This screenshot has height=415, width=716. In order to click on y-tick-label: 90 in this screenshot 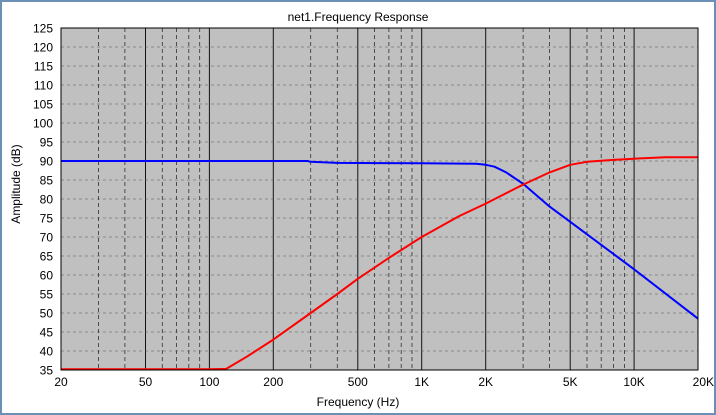, I will do `click(47, 162)`.